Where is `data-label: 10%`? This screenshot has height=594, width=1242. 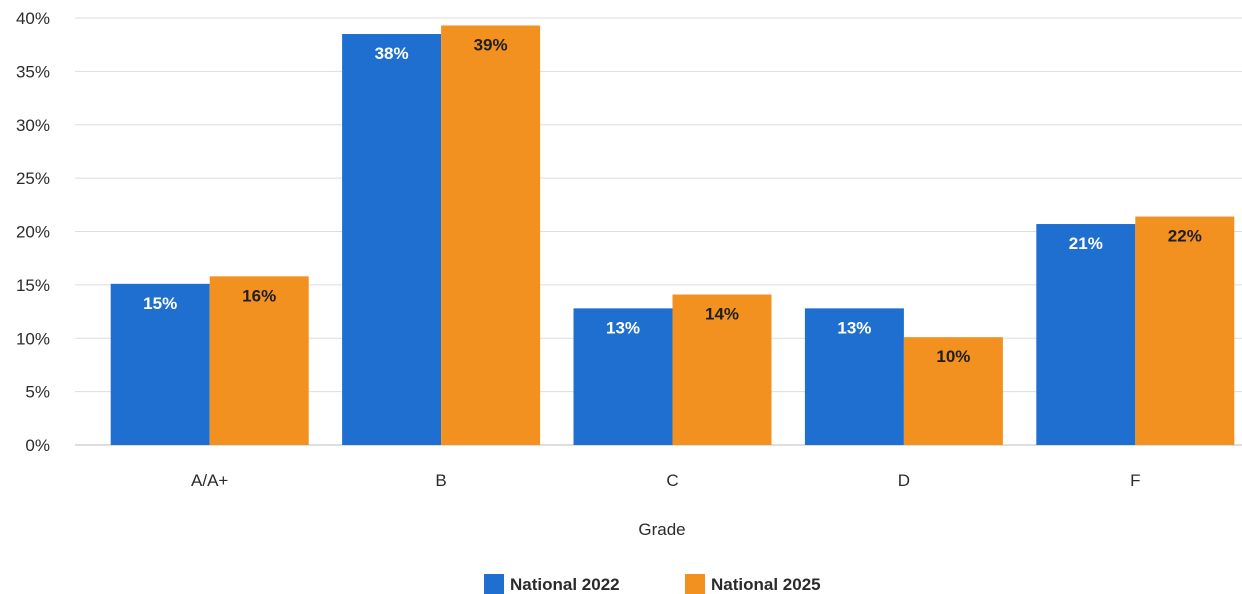 data-label: 10% is located at coordinates (953, 356).